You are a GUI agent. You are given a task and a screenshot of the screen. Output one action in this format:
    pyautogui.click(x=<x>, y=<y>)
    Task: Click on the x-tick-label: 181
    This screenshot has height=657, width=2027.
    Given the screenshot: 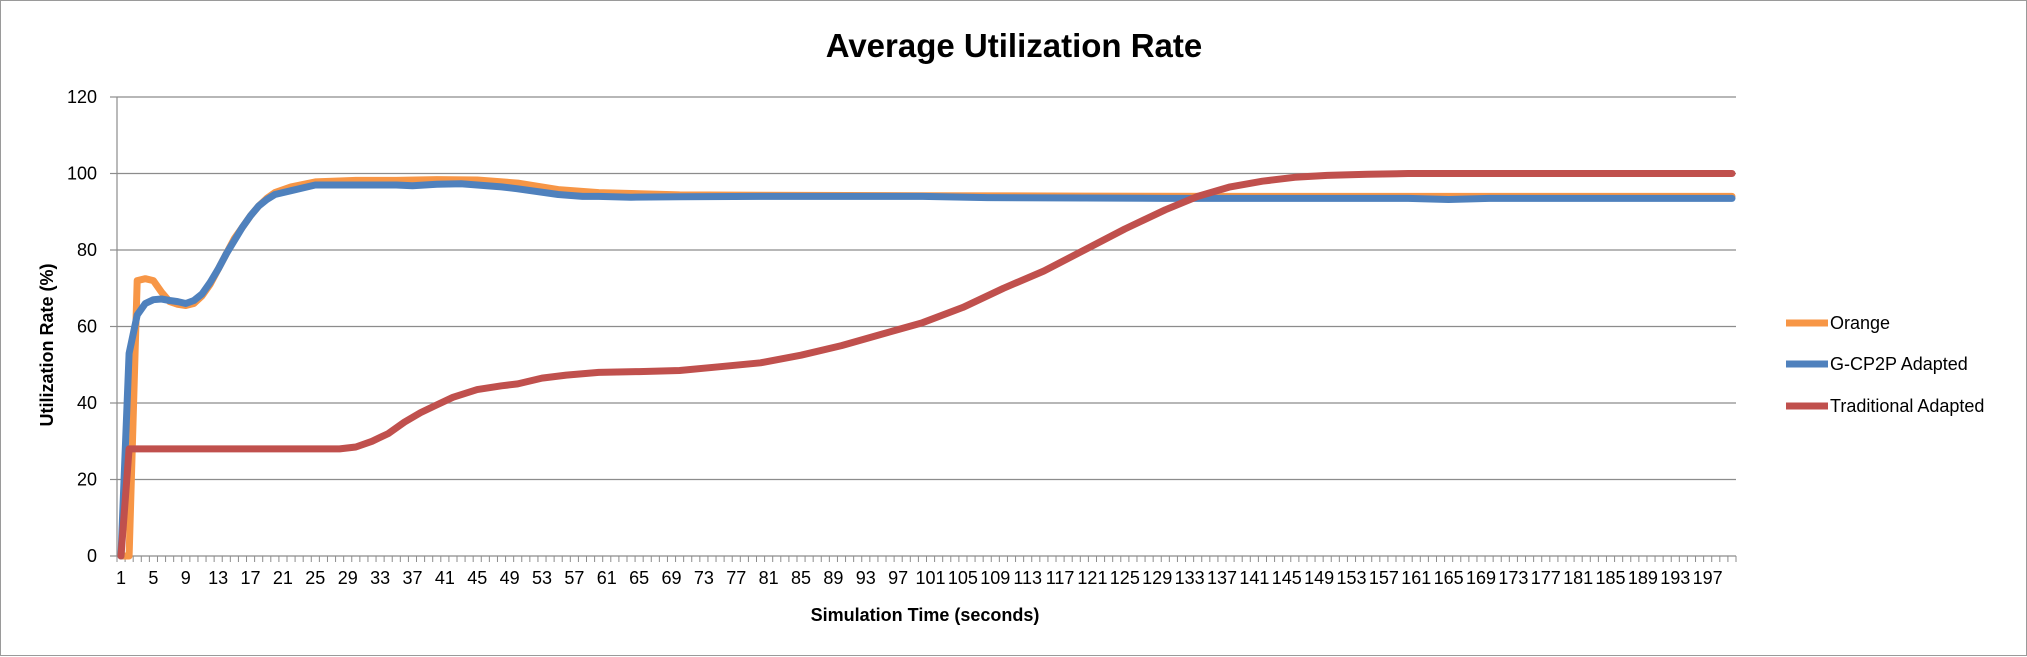 What is the action you would take?
    pyautogui.click(x=1578, y=578)
    